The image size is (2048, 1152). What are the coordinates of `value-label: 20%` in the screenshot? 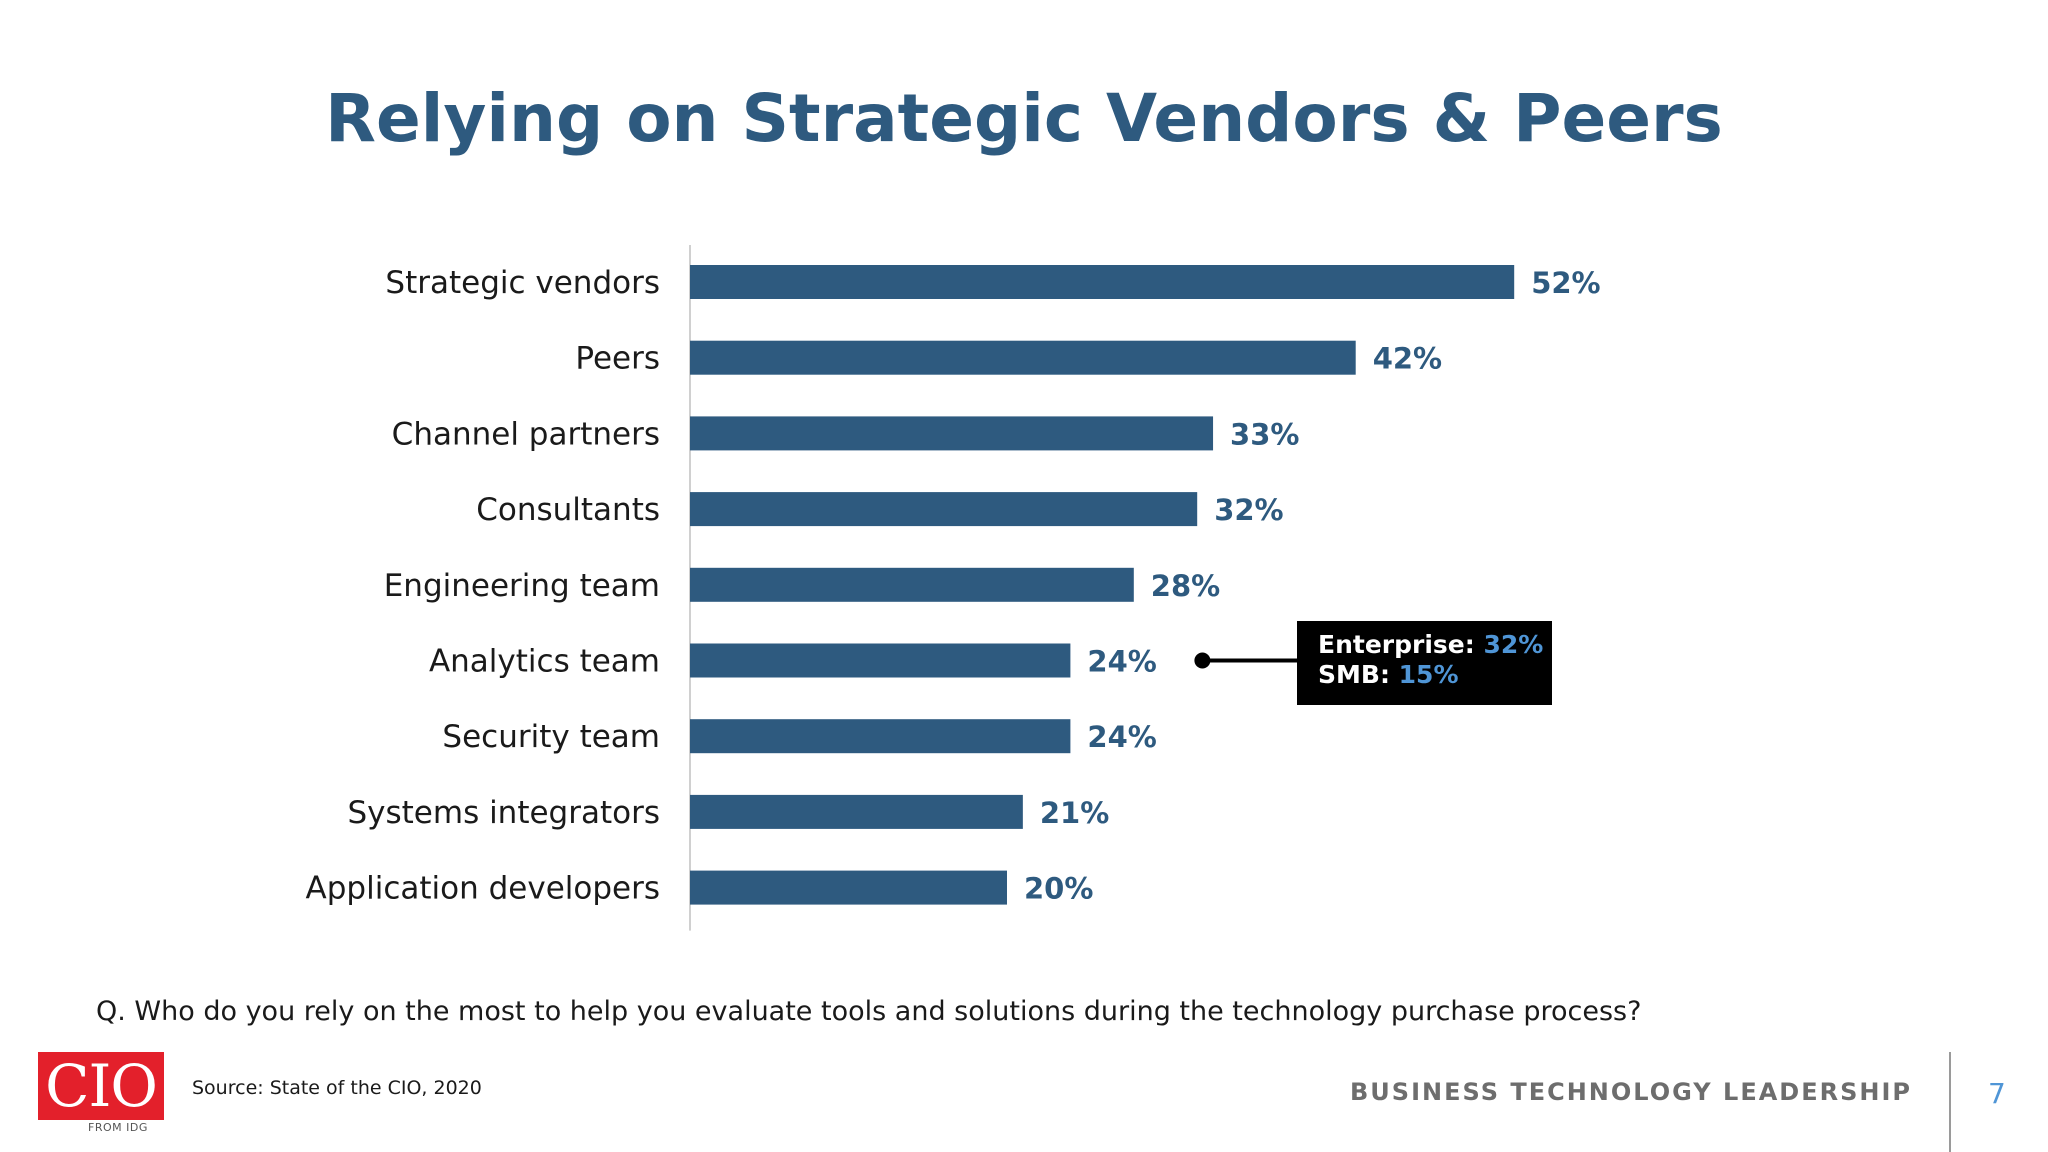 It's located at (1058, 889).